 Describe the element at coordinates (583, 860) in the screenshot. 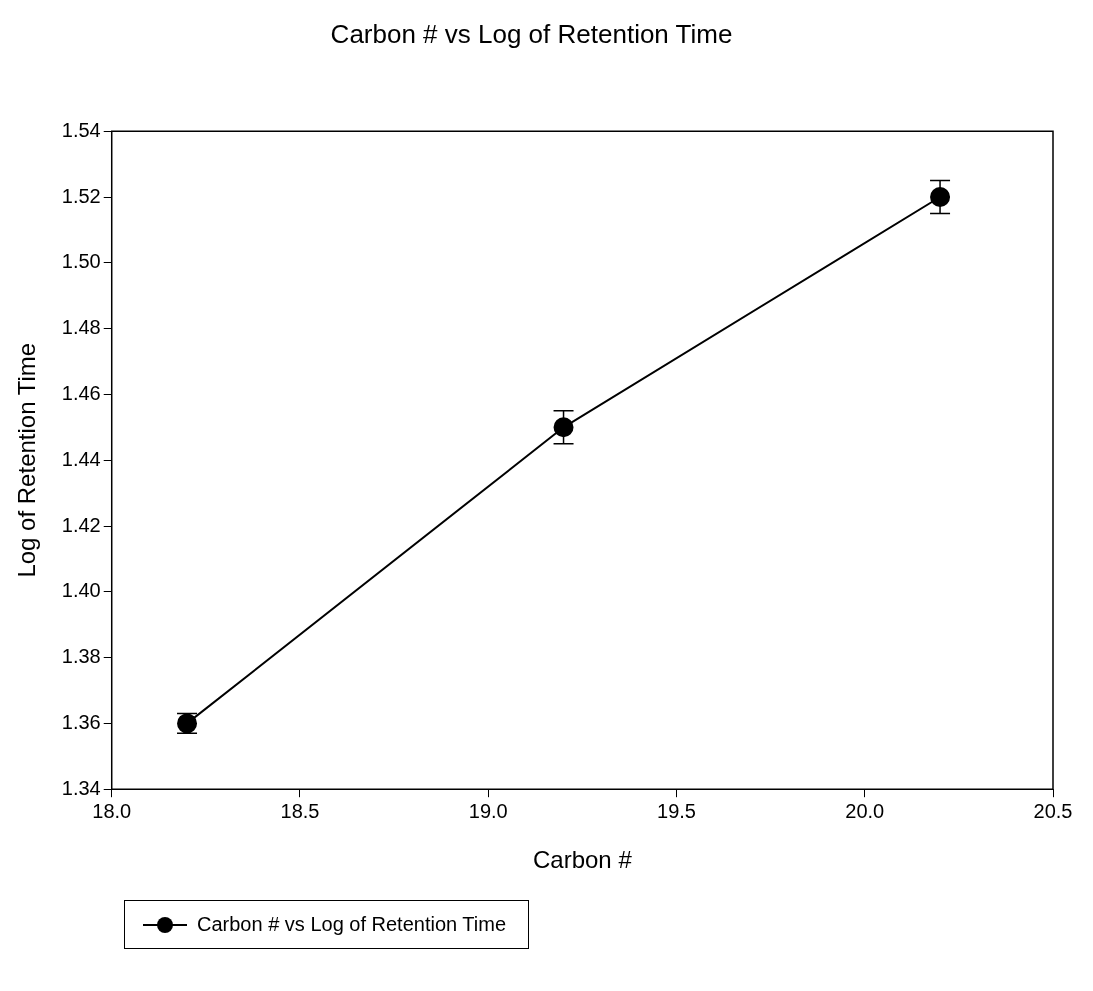

I see `x-axis-title: Carbon #` at that location.